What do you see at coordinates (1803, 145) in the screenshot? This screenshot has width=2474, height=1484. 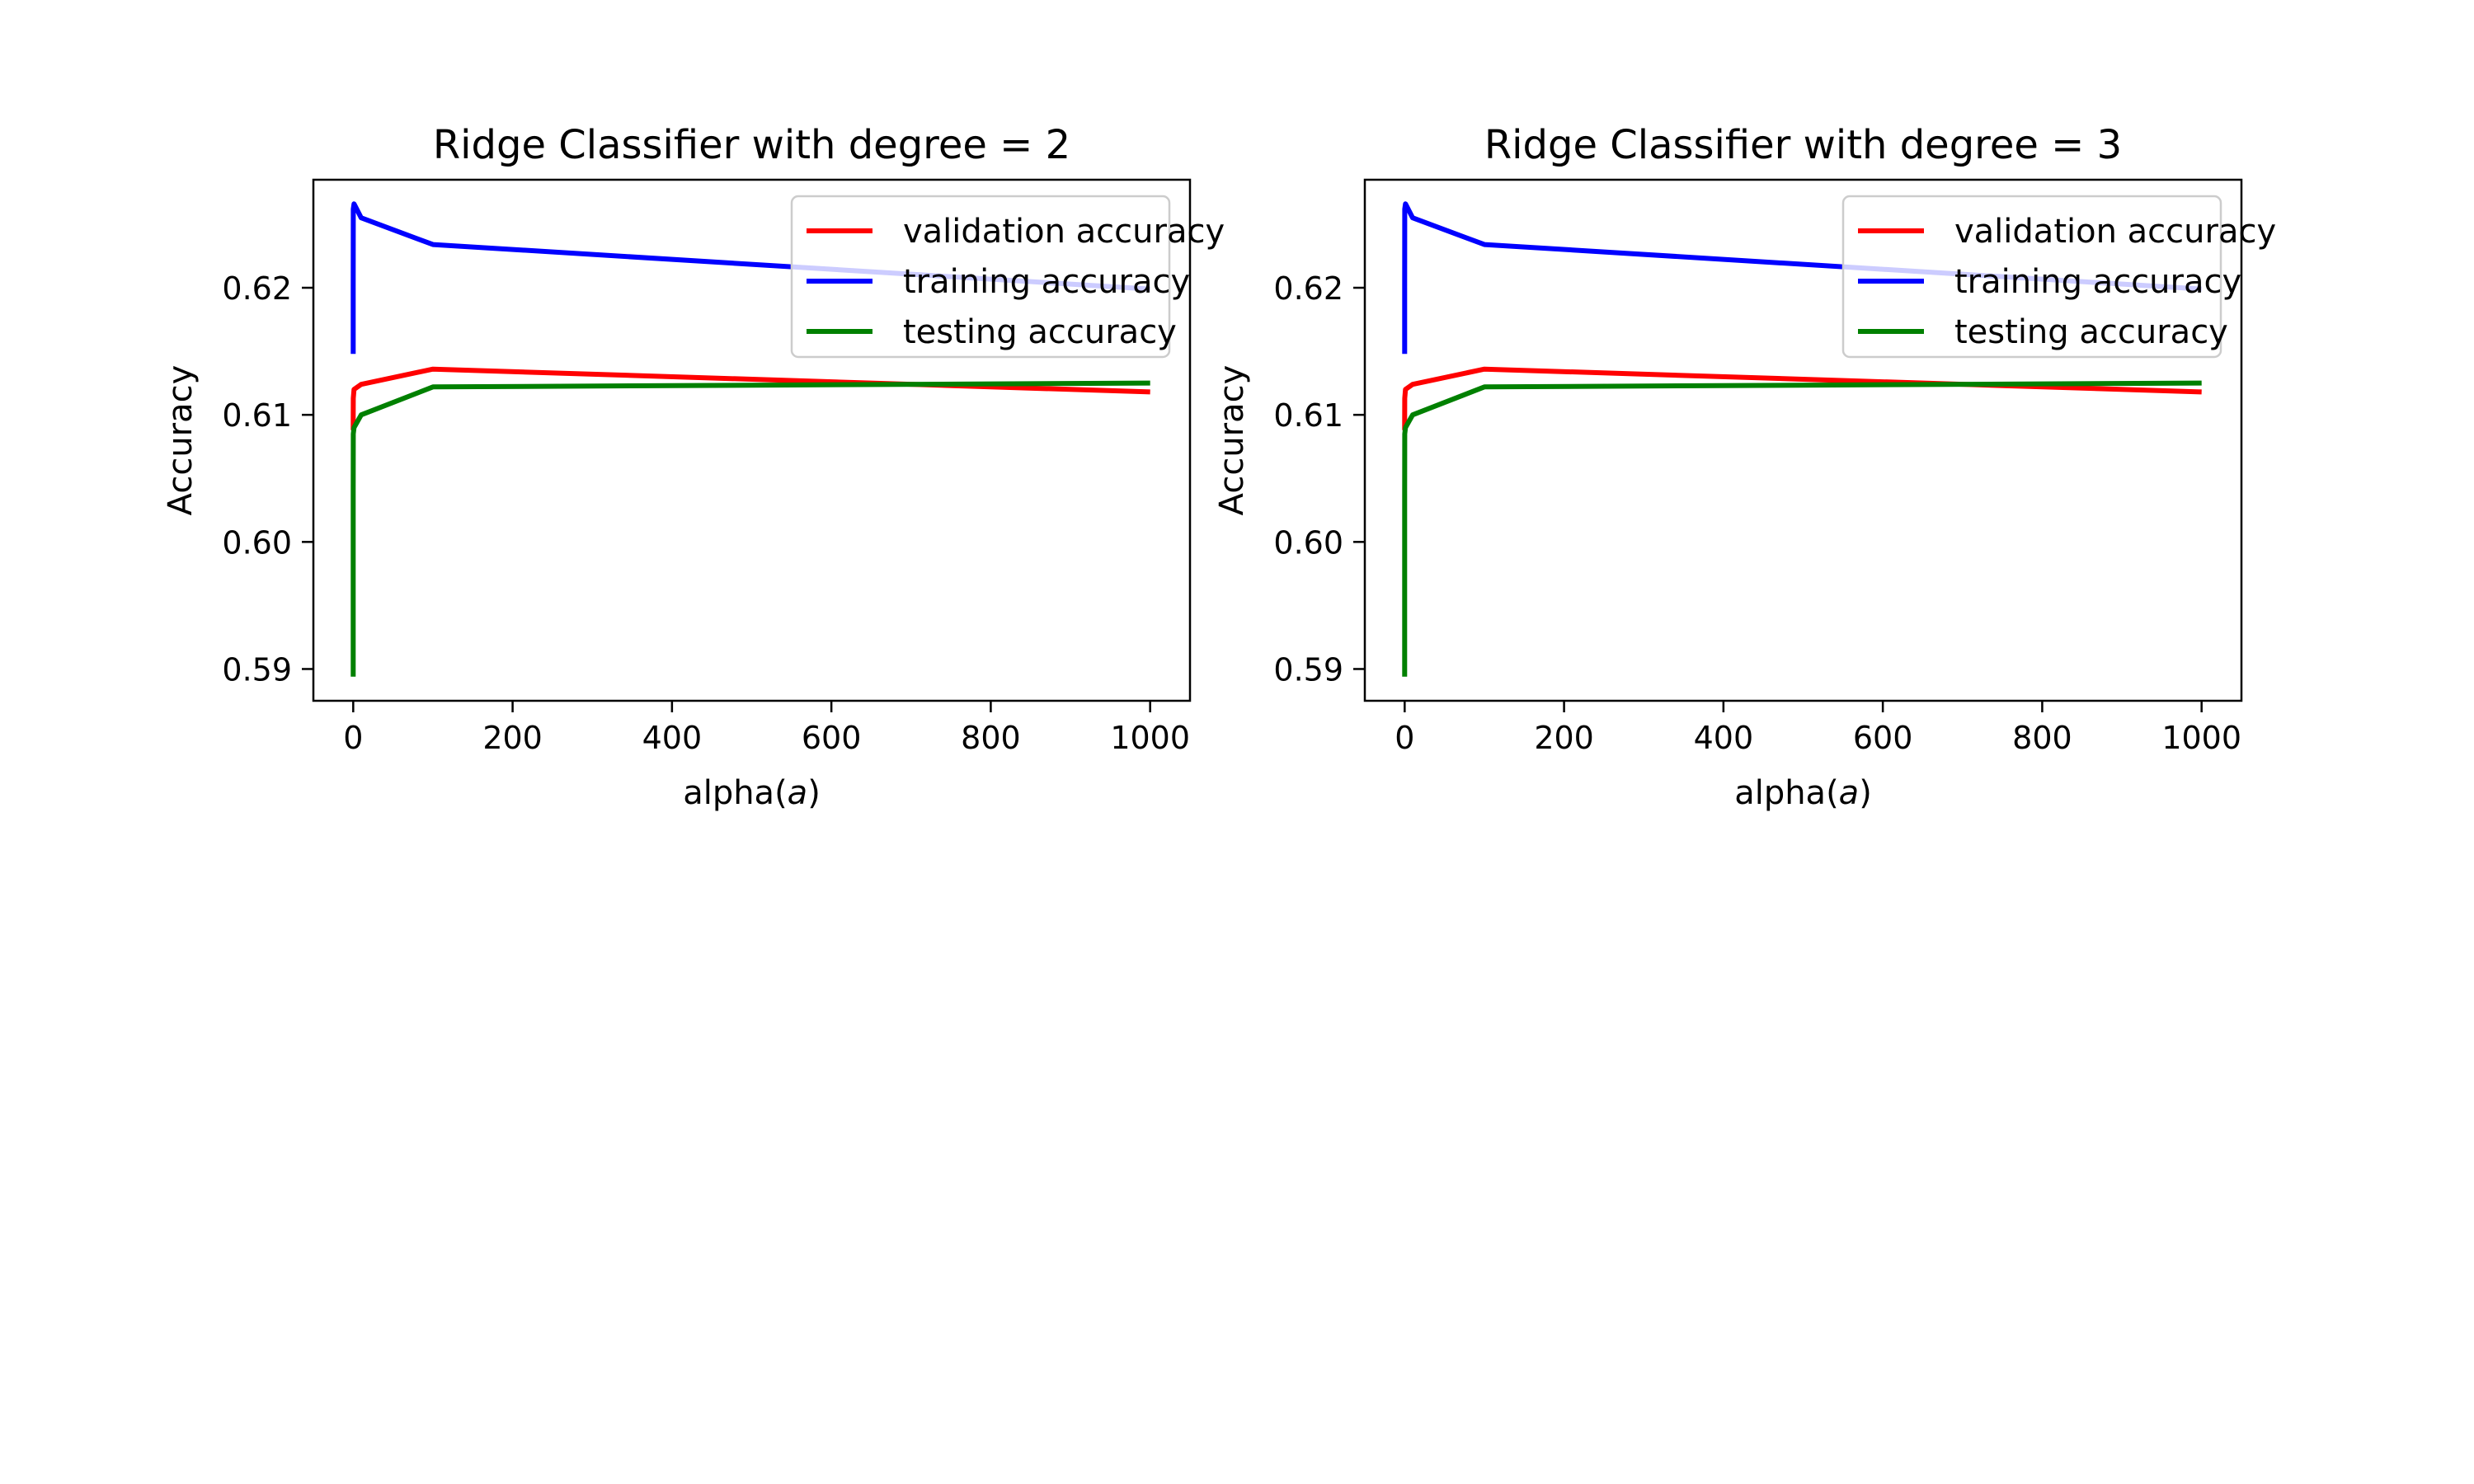 I see `chart-title: Ridge Classifier with degree = 3` at bounding box center [1803, 145].